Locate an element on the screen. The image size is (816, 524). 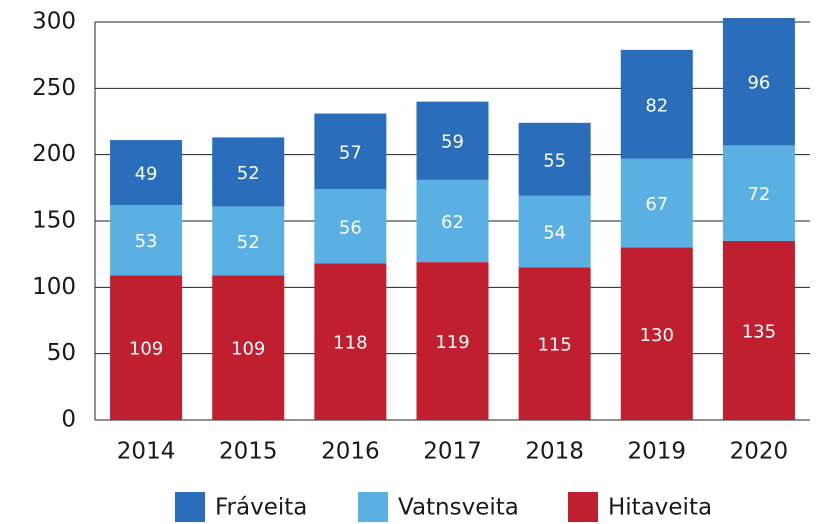
value-label: 135 is located at coordinates (759, 331).